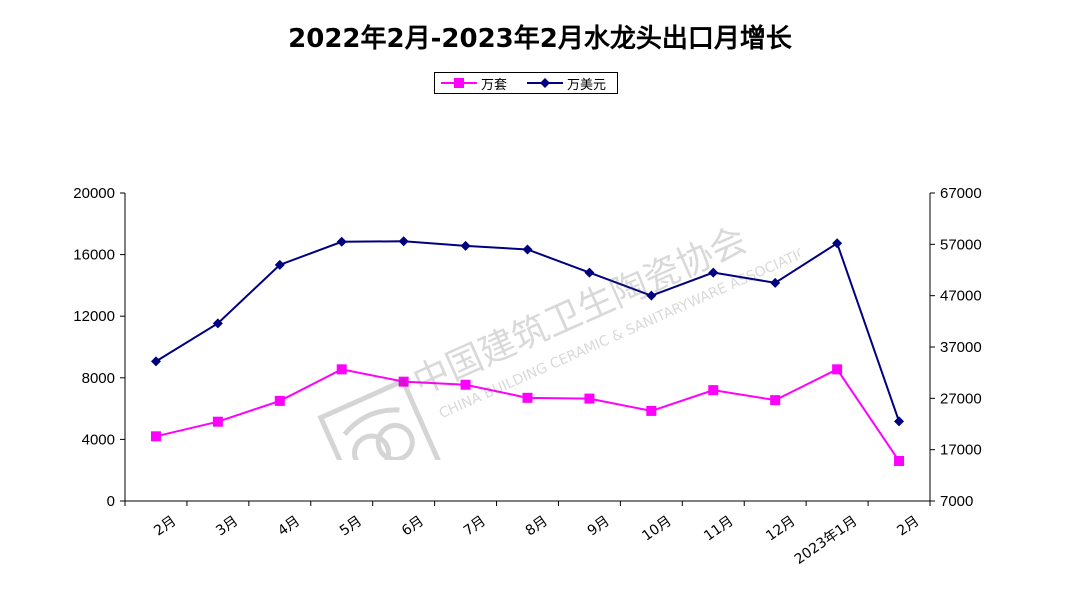  I want to click on left-tick-label: 16000, so click(94, 255).